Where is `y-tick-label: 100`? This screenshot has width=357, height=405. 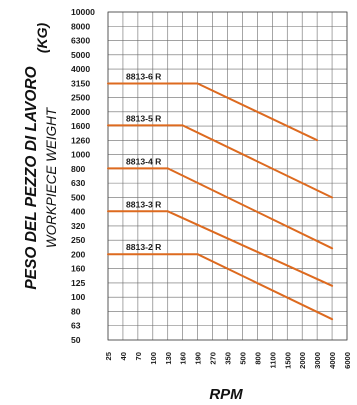
y-tick-label: 100 is located at coordinates (78, 297).